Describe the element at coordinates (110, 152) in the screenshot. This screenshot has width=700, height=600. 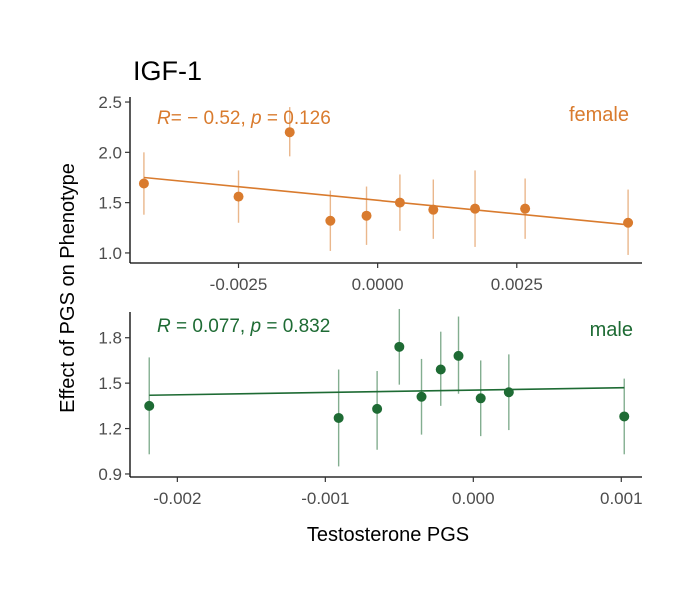
I see `y-tick-label: 2.0` at that location.